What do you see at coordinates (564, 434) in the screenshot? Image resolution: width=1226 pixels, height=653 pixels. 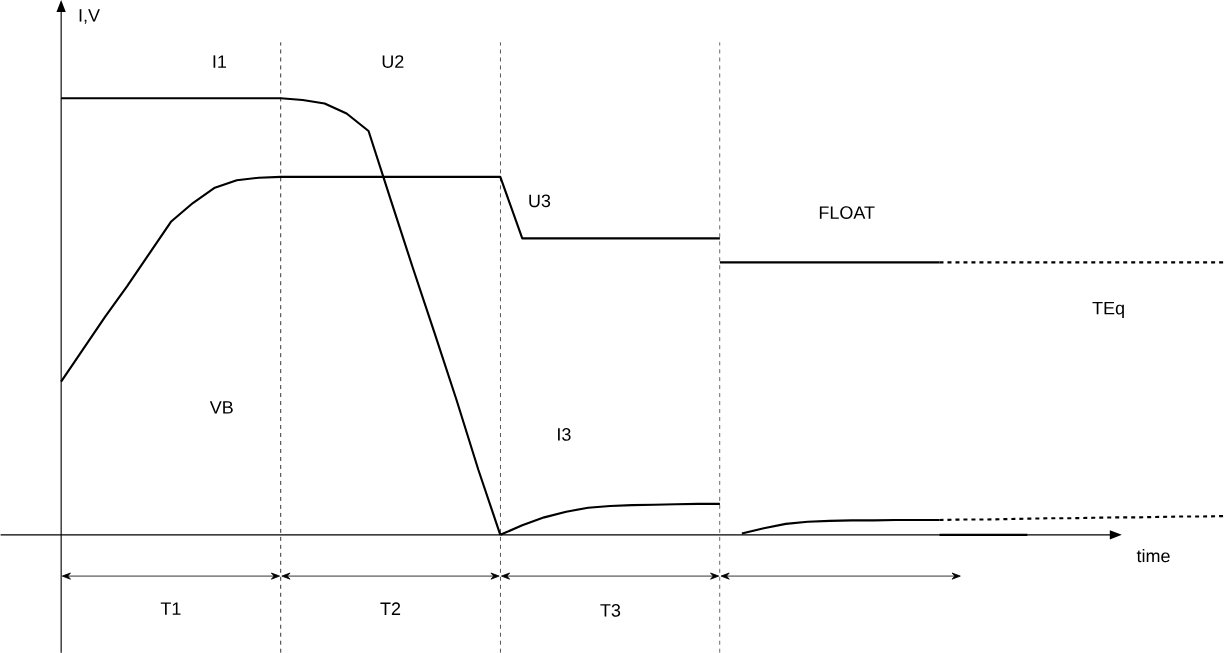 I see `annotation: I3` at bounding box center [564, 434].